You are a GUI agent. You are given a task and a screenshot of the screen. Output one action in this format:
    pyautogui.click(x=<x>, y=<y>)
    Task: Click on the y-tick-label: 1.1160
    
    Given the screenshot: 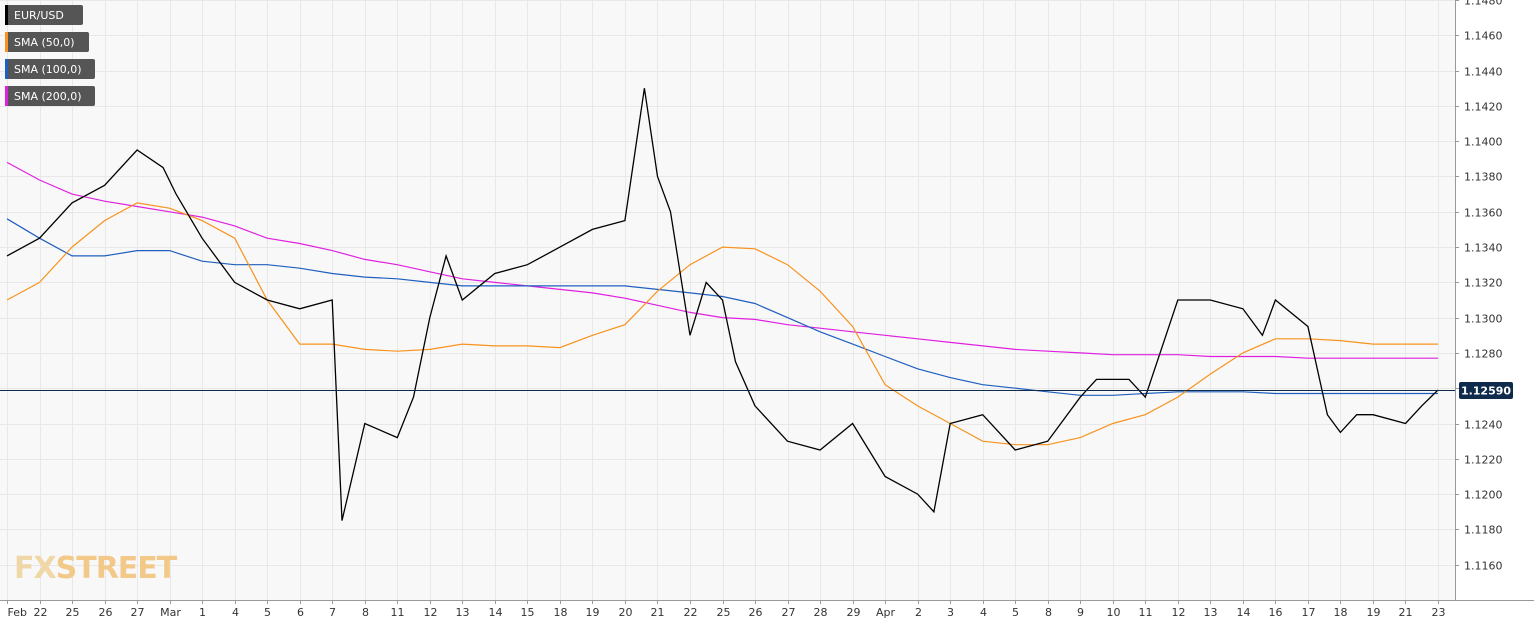 What is the action you would take?
    pyautogui.click(x=1483, y=566)
    